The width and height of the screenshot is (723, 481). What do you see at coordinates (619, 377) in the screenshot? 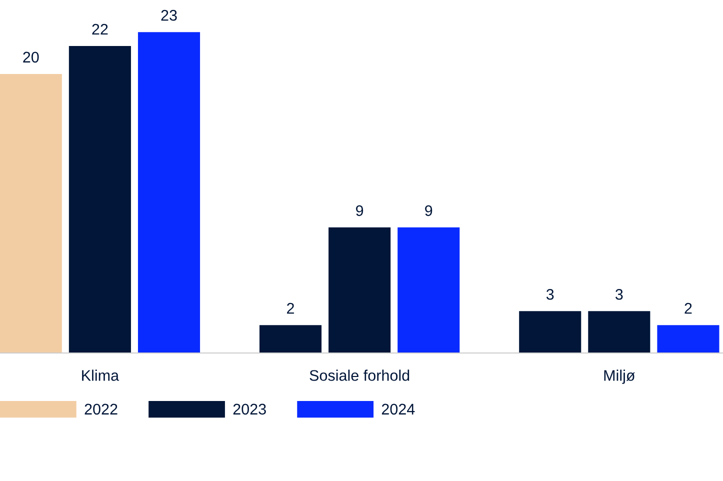
I see `x-tick-label: Miljø` at bounding box center [619, 377].